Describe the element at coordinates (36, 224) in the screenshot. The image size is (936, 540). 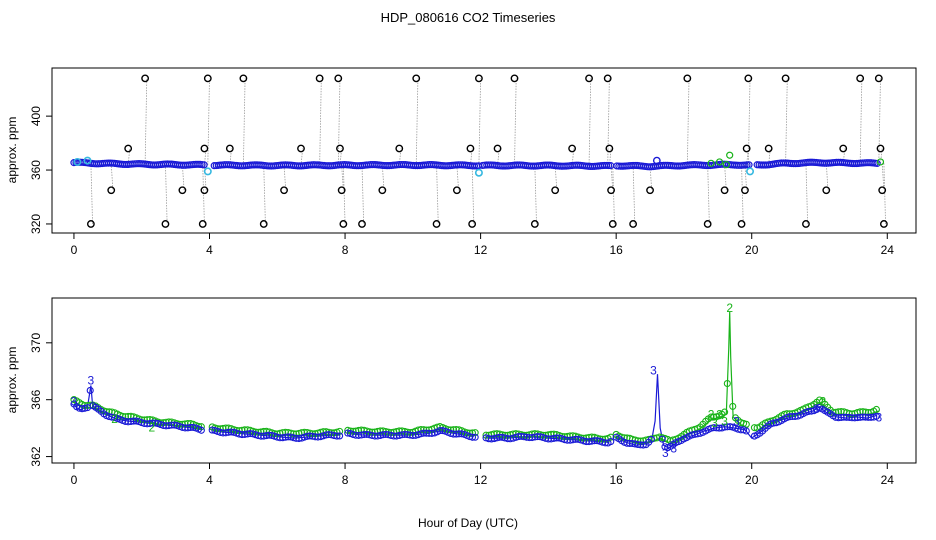
I see `y-tick-label: 320` at that location.